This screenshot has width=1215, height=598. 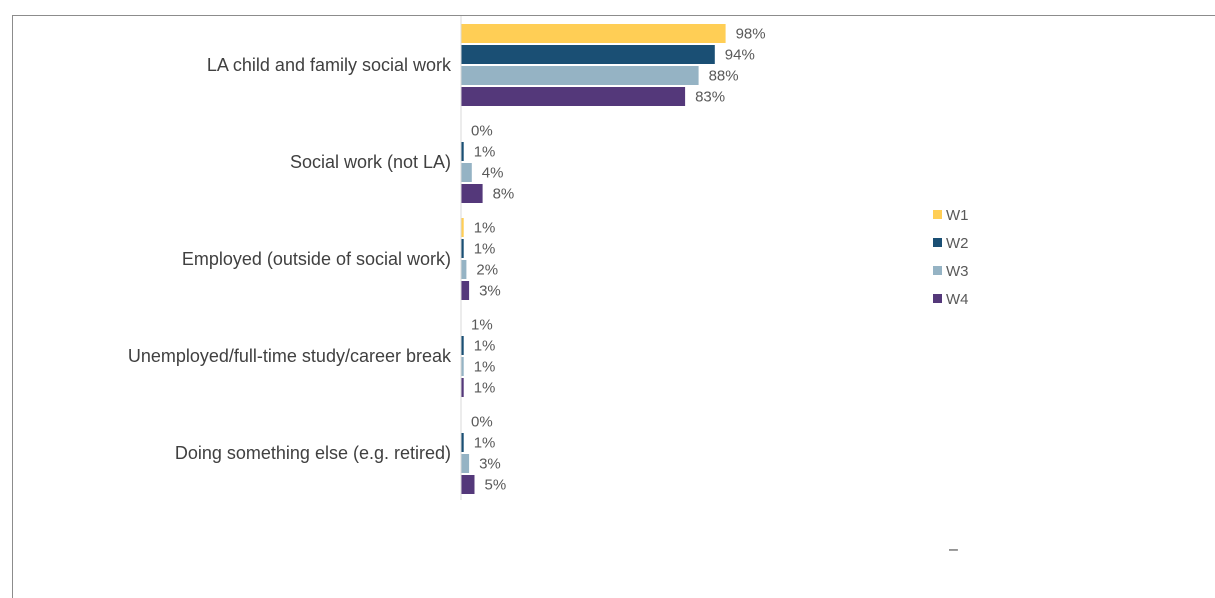 I want to click on legend-swatch-w2, so click(x=937, y=242).